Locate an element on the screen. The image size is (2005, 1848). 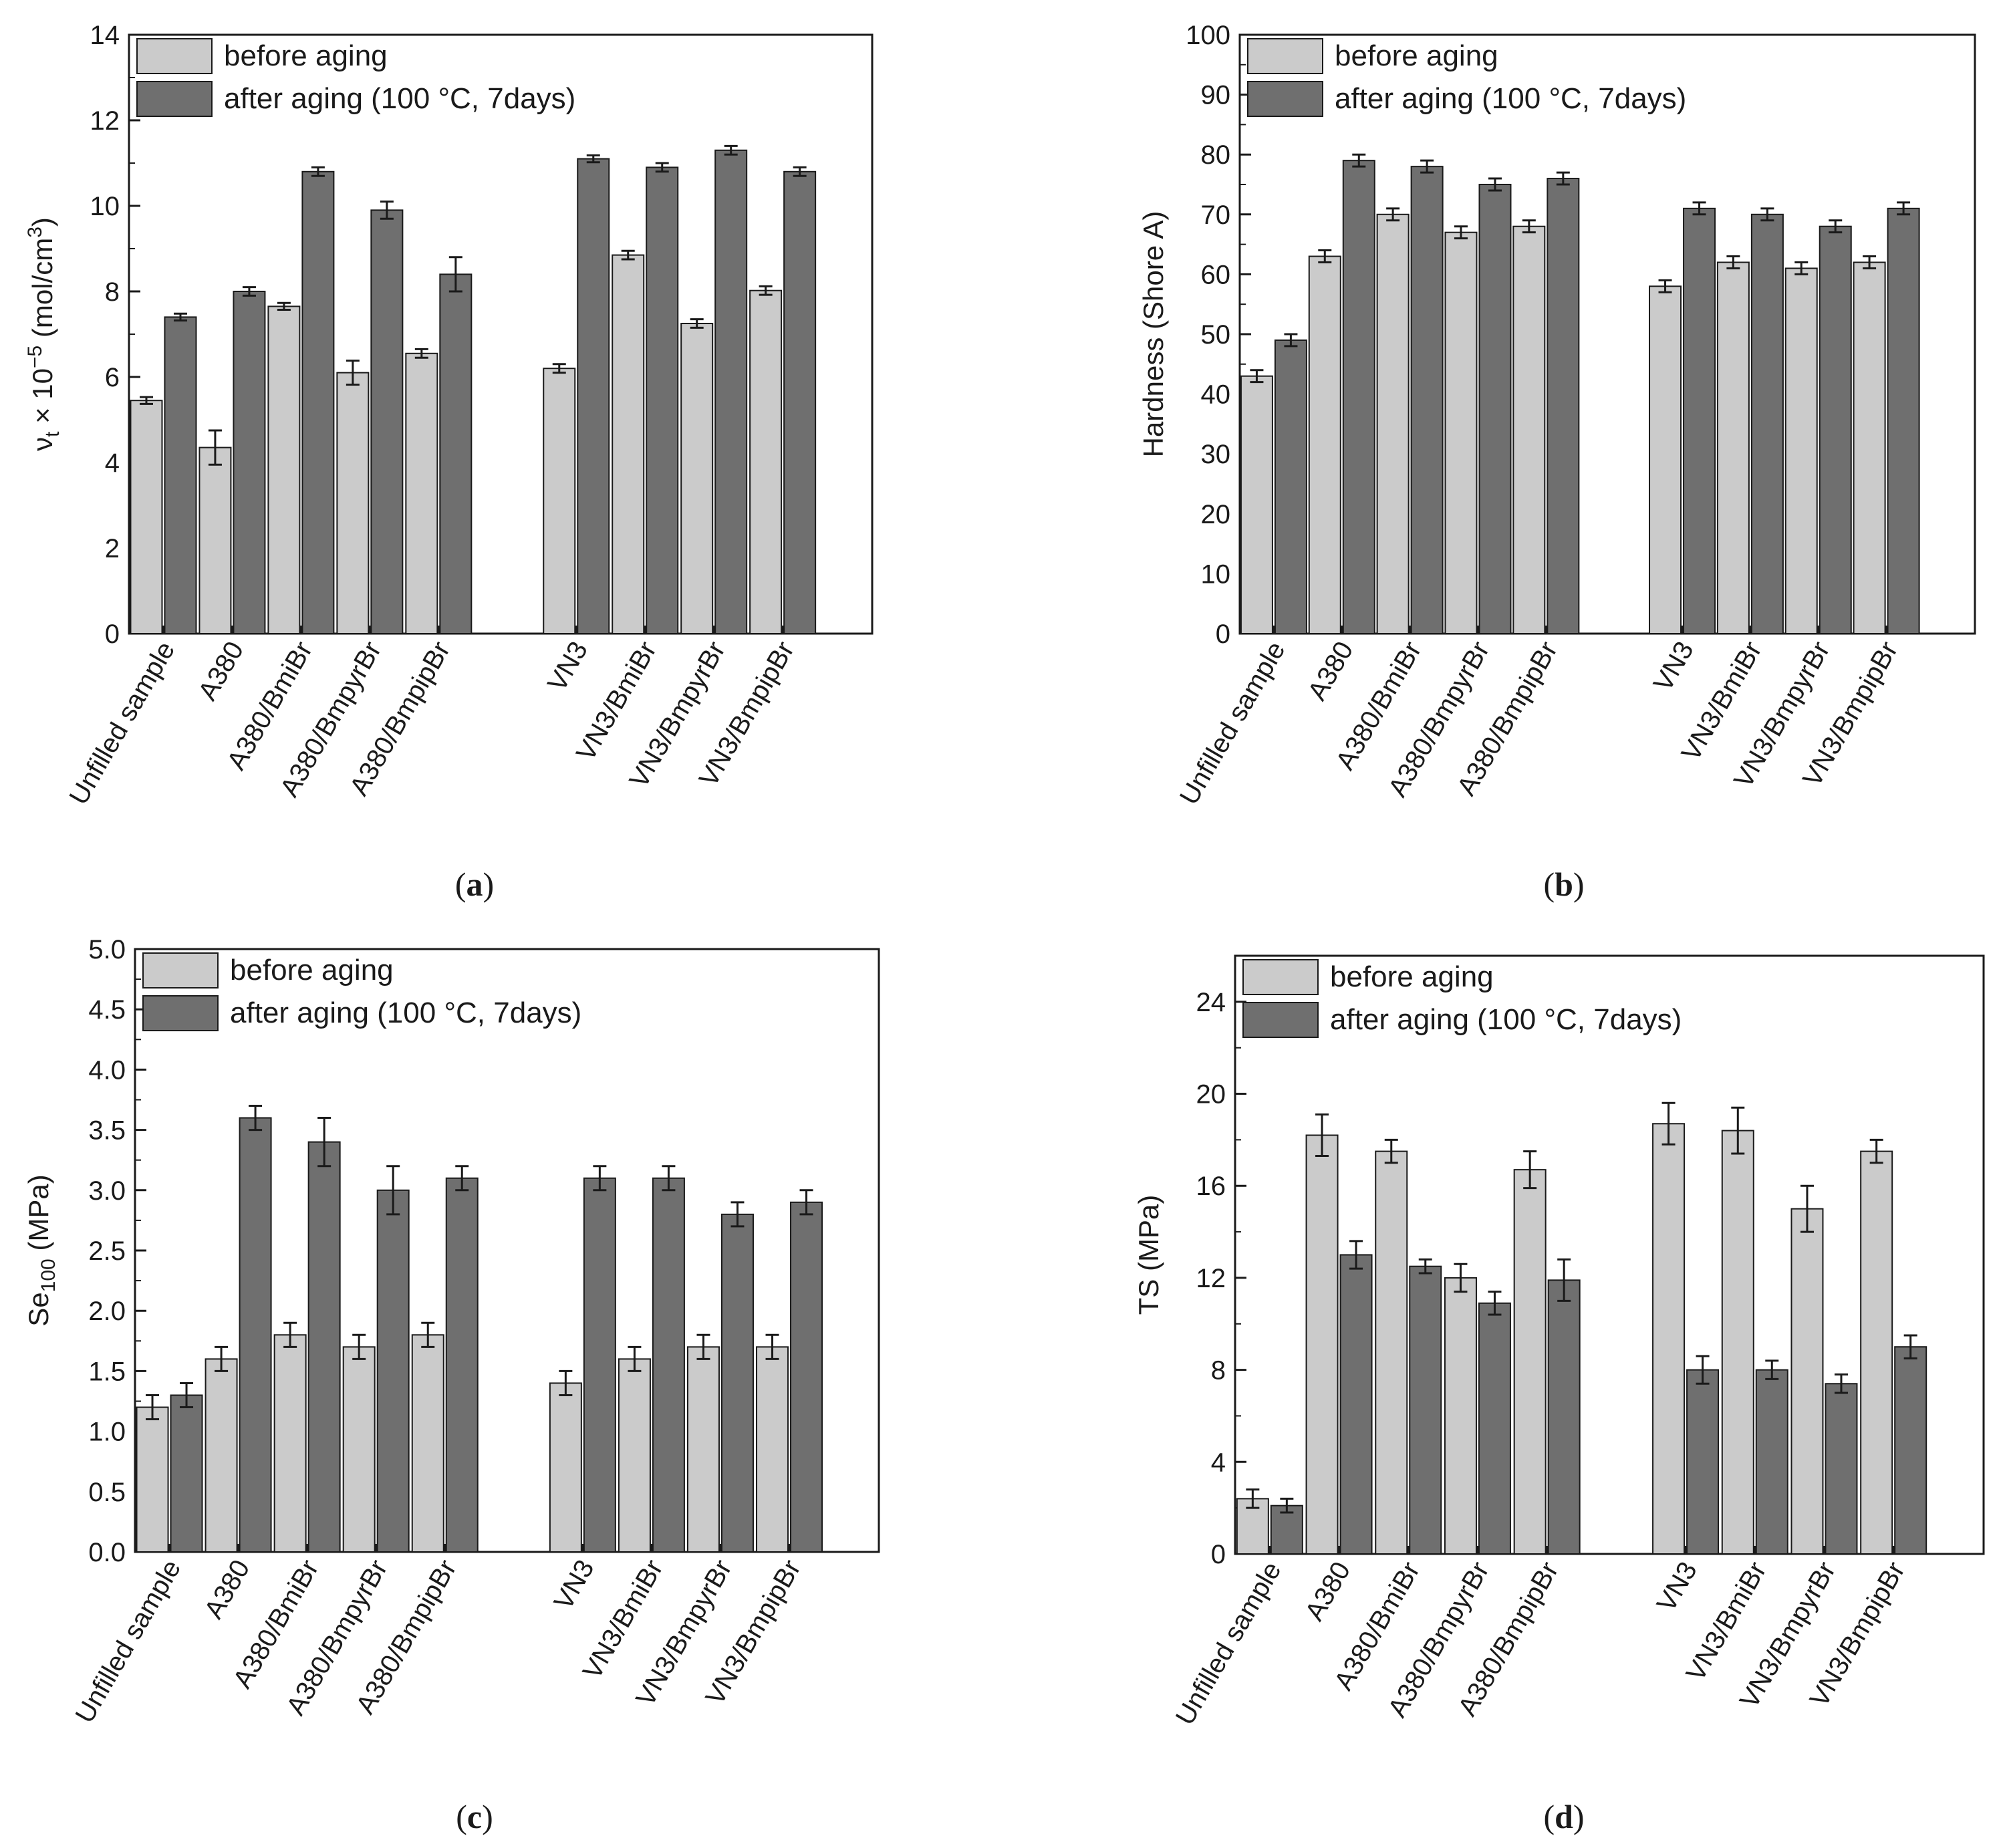
y-tick-label: 90 is located at coordinates (1216, 95).